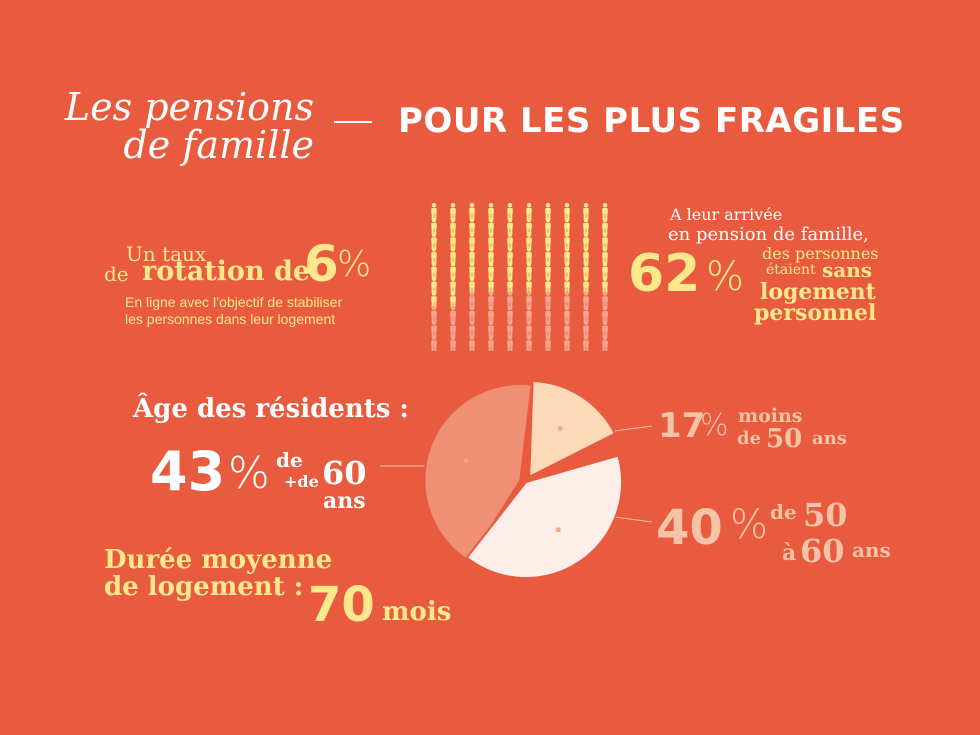 This screenshot has height=735, width=980. What do you see at coordinates (234, 302) in the screenshot?
I see `rotation-note1: En ligne avec l’objectif de stabiliser` at bounding box center [234, 302].